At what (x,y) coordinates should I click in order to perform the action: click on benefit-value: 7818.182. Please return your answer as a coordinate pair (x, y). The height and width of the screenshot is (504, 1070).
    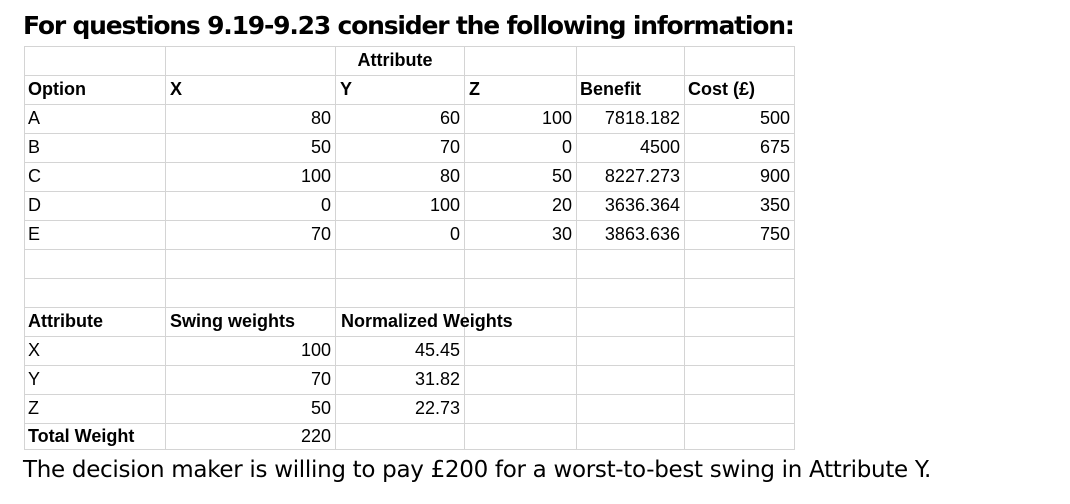
    Looking at the image, I should click on (642, 118).